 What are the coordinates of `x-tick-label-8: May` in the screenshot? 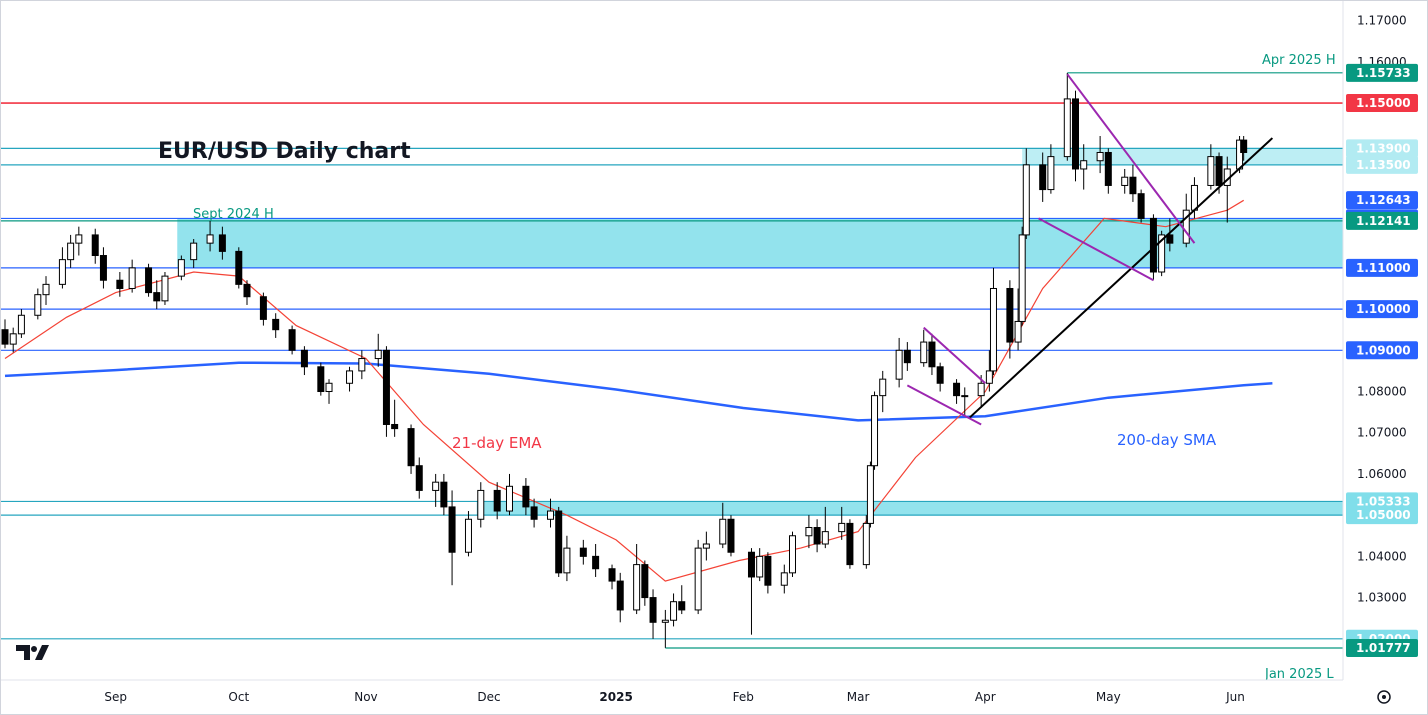 It's located at (1108, 697).